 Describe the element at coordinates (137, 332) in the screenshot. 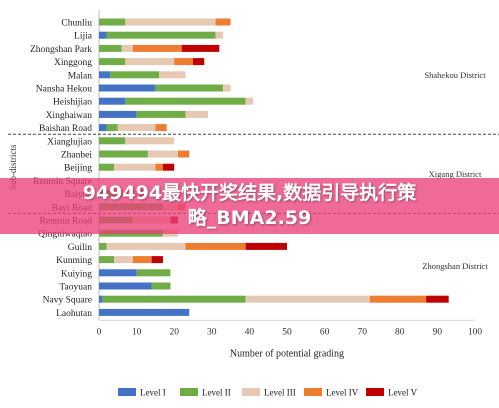

I see `x-tick-label: 10` at that location.